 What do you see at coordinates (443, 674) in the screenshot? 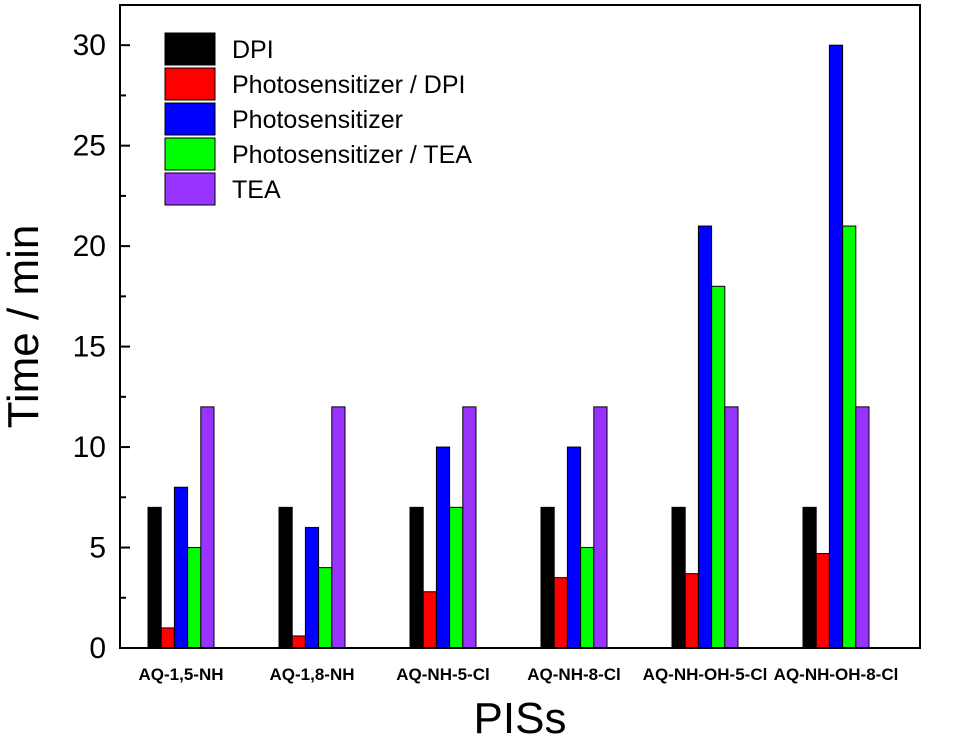
I see `x-tick-label: AQ-NH-5-Cl` at bounding box center [443, 674].